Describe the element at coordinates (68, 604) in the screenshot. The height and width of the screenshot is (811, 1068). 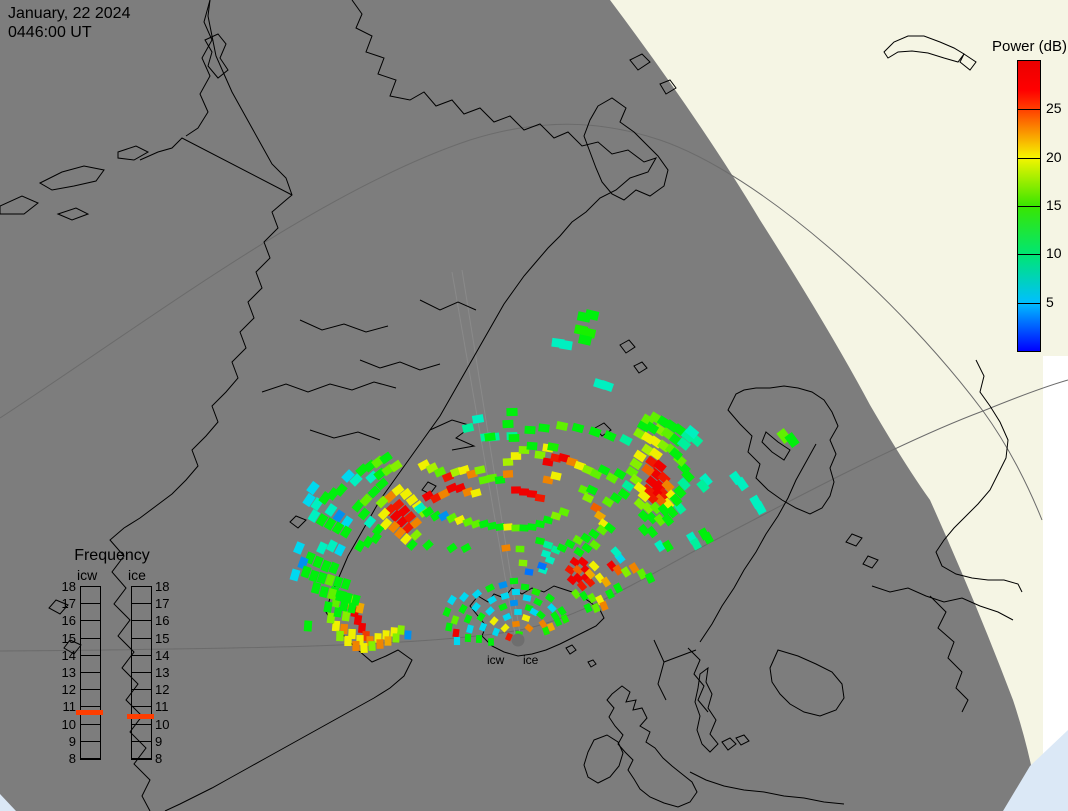
I see `freq-scale-number: 17` at that location.